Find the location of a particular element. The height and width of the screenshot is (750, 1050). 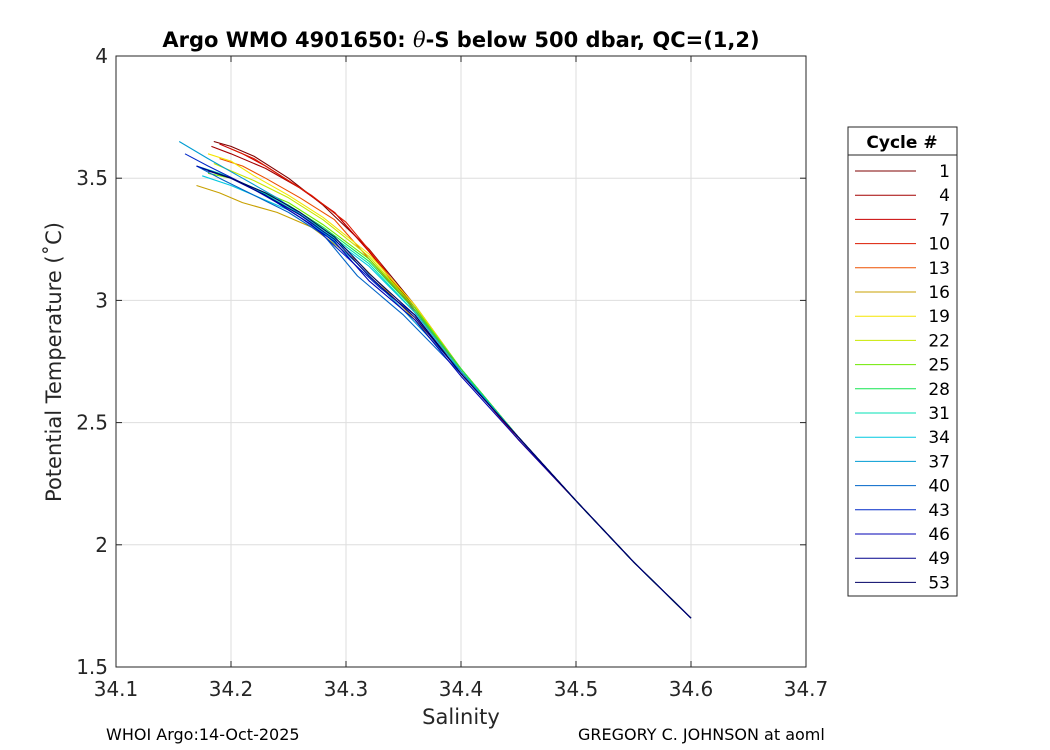

legend-label: 4 is located at coordinates (944, 196).